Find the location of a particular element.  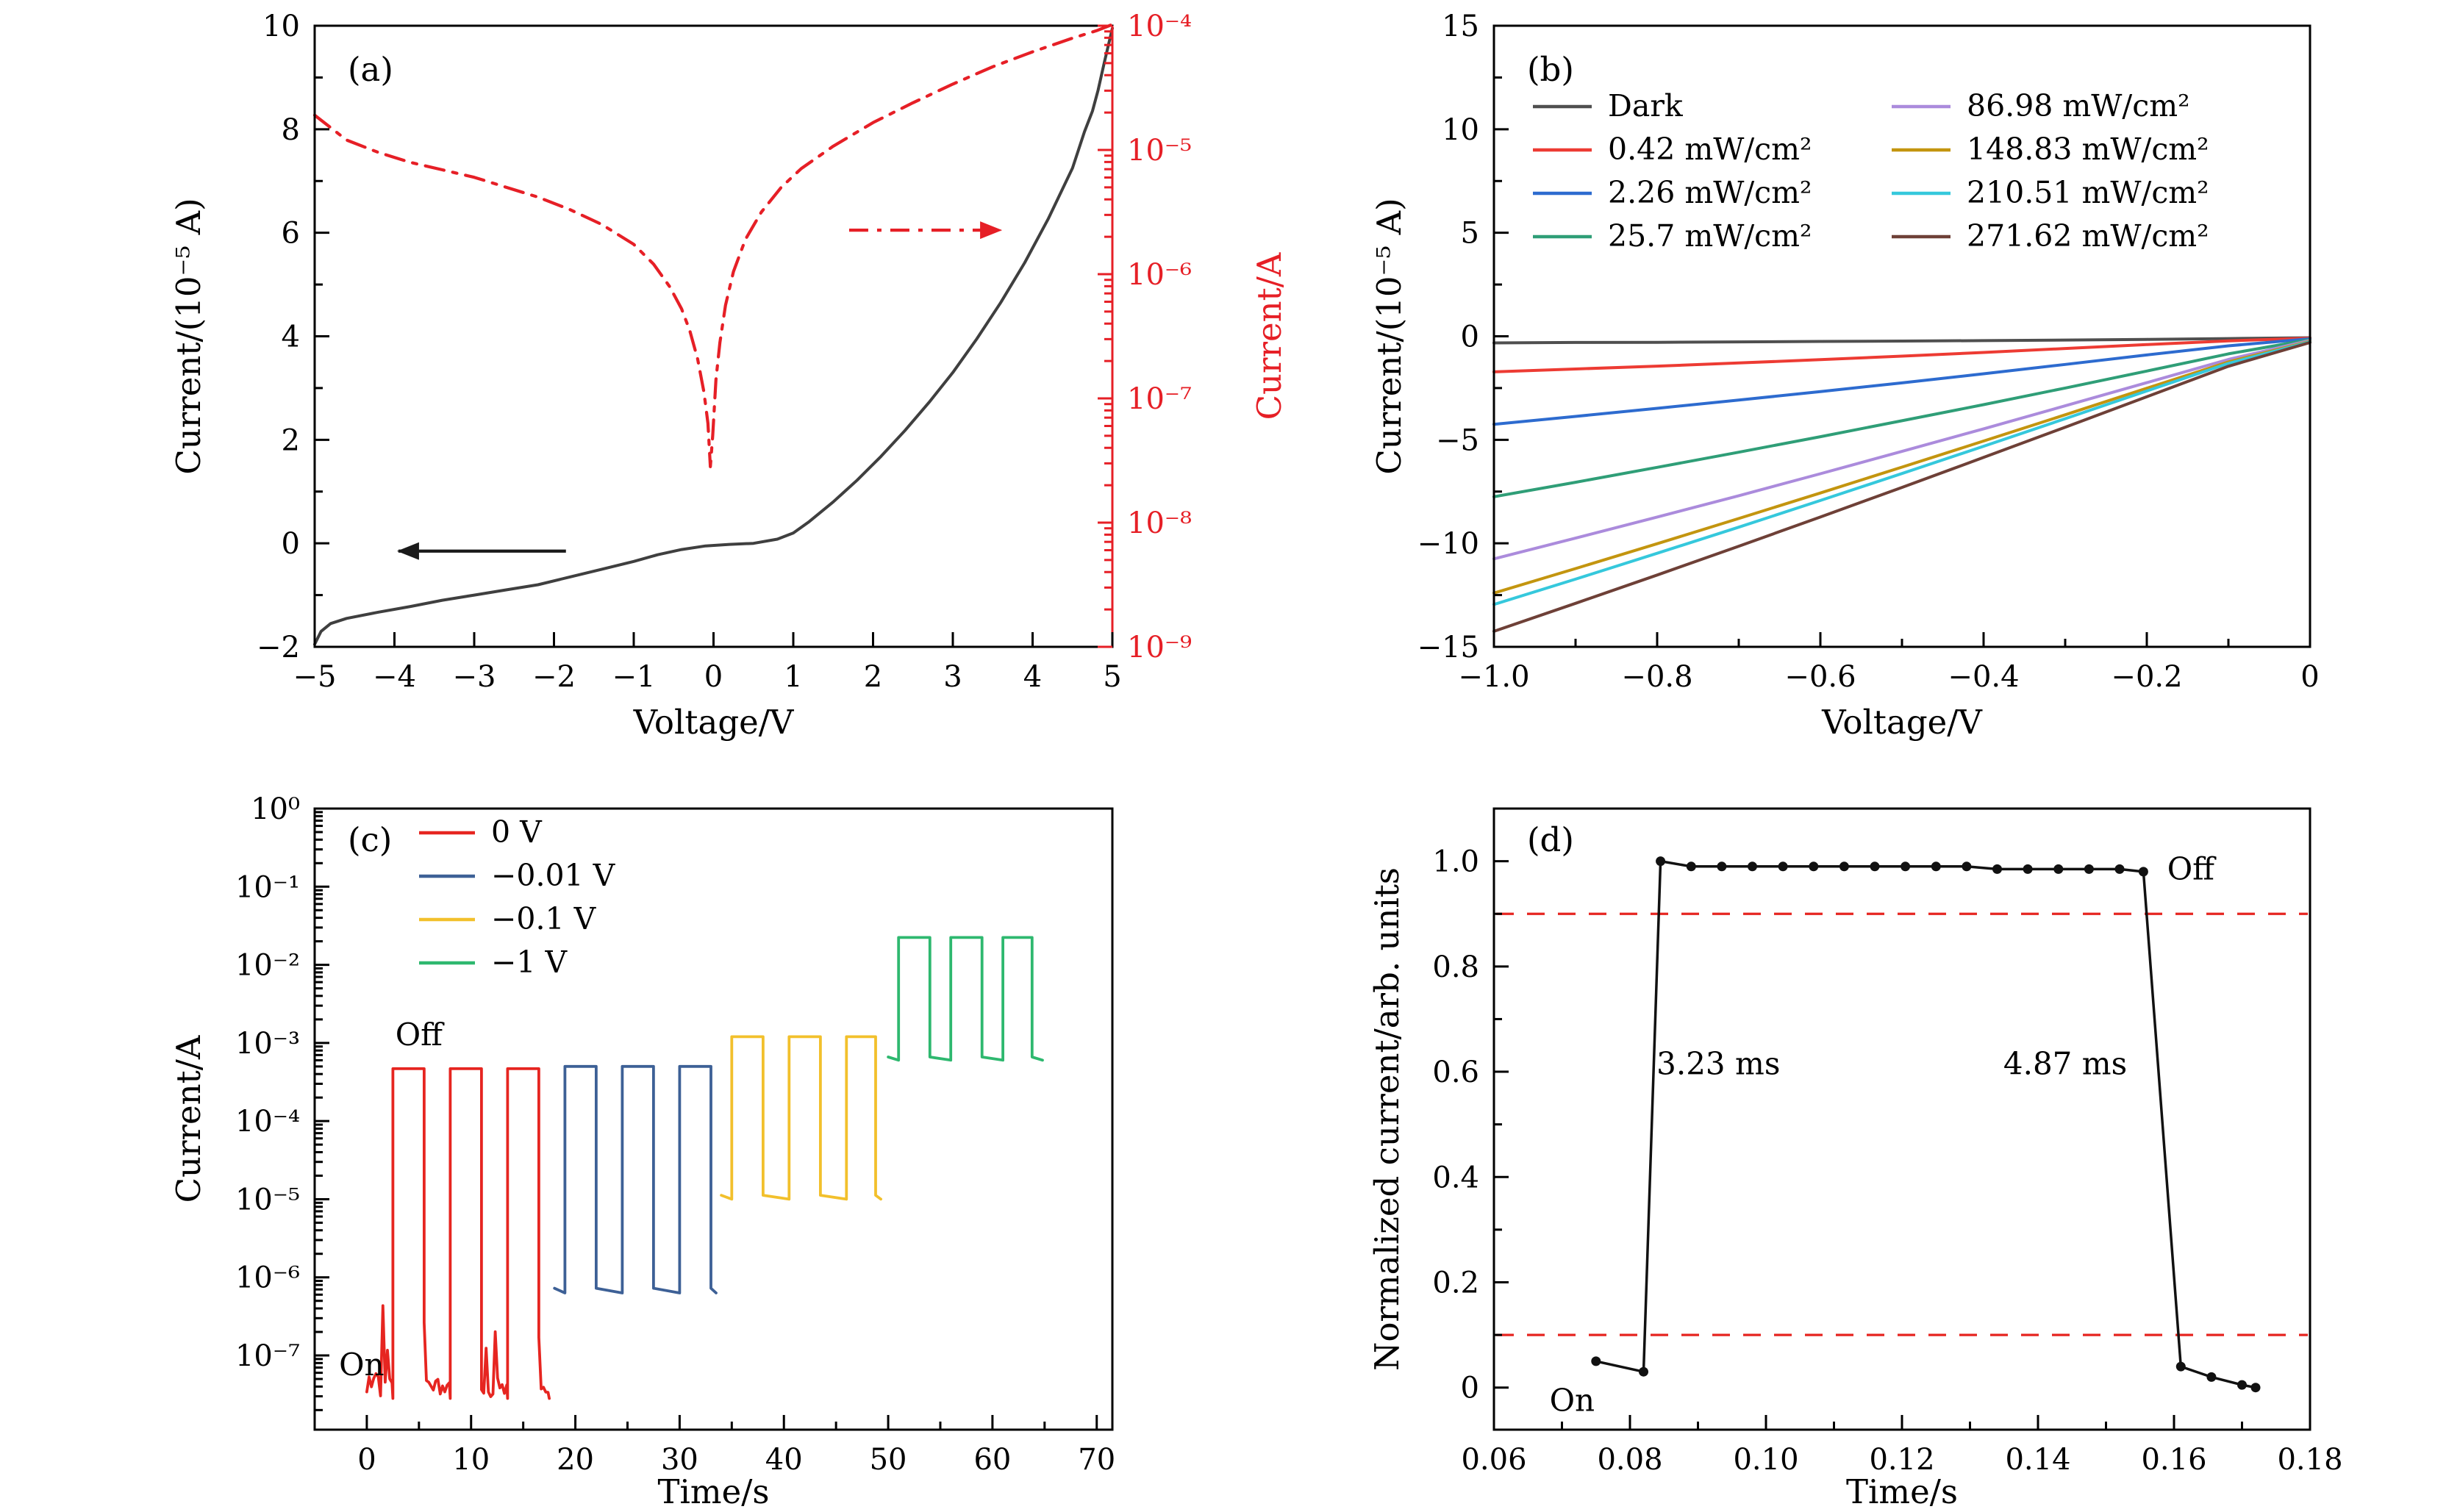

y-tick-label: 4 is located at coordinates (291, 337).